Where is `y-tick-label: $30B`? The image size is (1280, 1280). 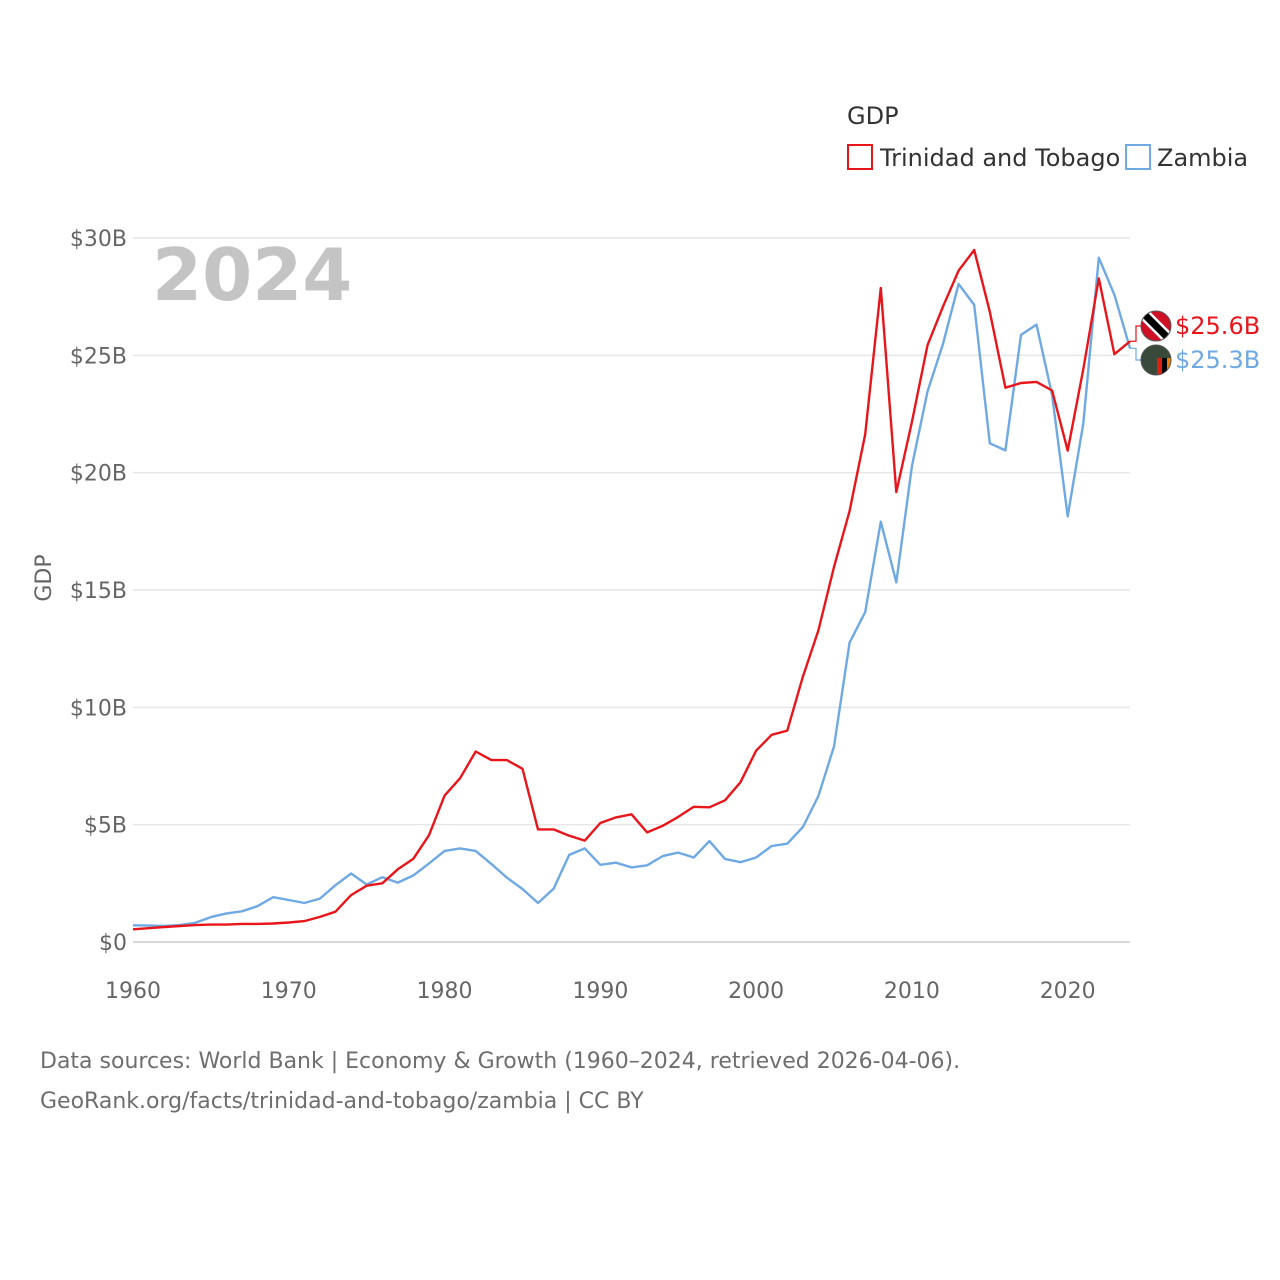
y-tick-label: $30B is located at coordinates (98, 239).